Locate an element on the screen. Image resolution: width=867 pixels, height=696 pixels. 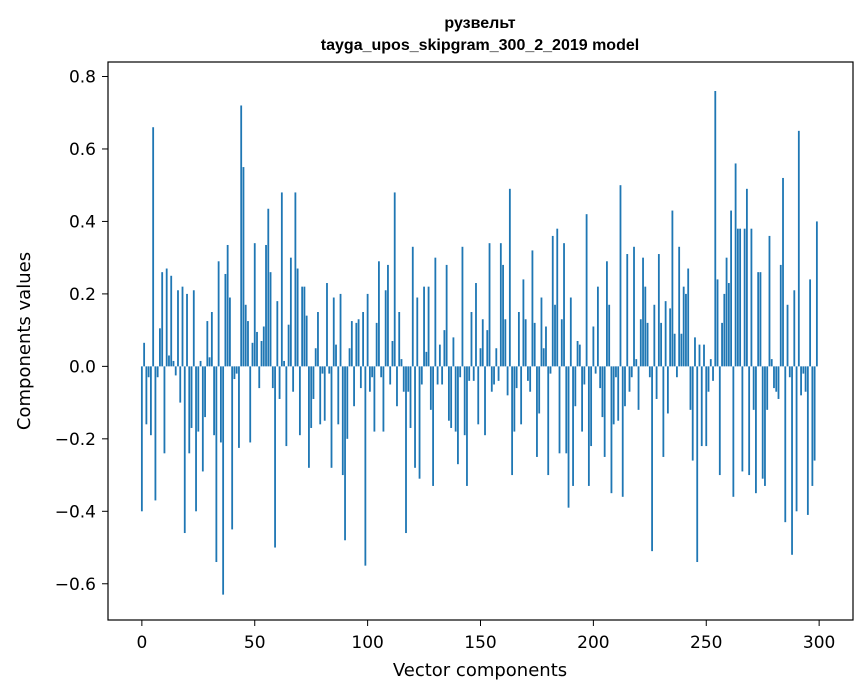
x-tick-label: 0 is located at coordinates (141, 643).